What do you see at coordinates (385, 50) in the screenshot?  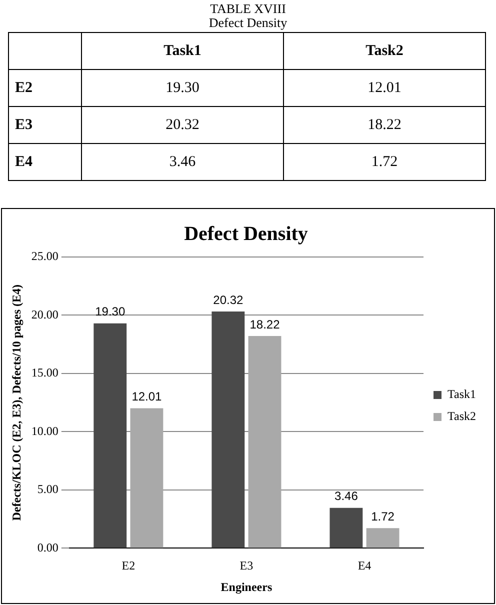 I see `text: Task2` at bounding box center [385, 50].